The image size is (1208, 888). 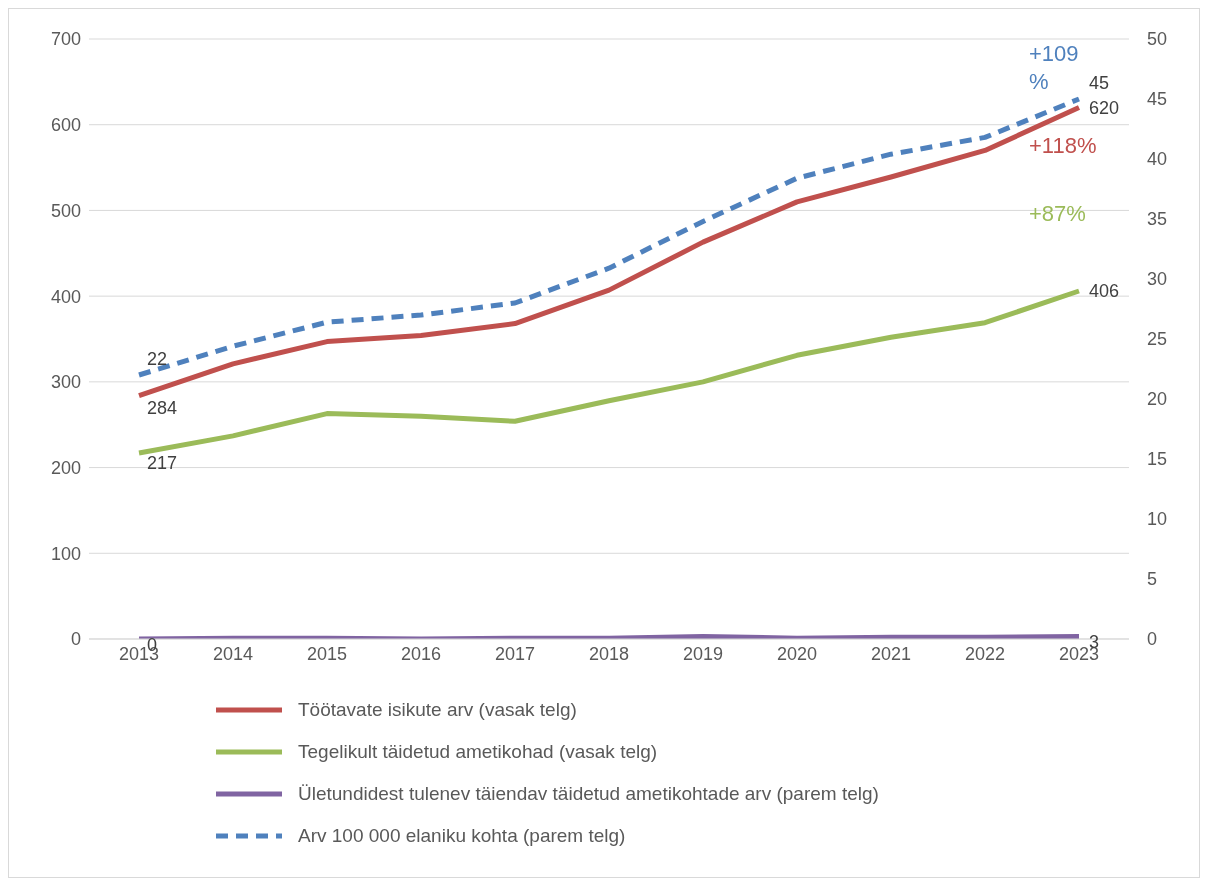 I want to click on data-label: 406, so click(x=1104, y=291).